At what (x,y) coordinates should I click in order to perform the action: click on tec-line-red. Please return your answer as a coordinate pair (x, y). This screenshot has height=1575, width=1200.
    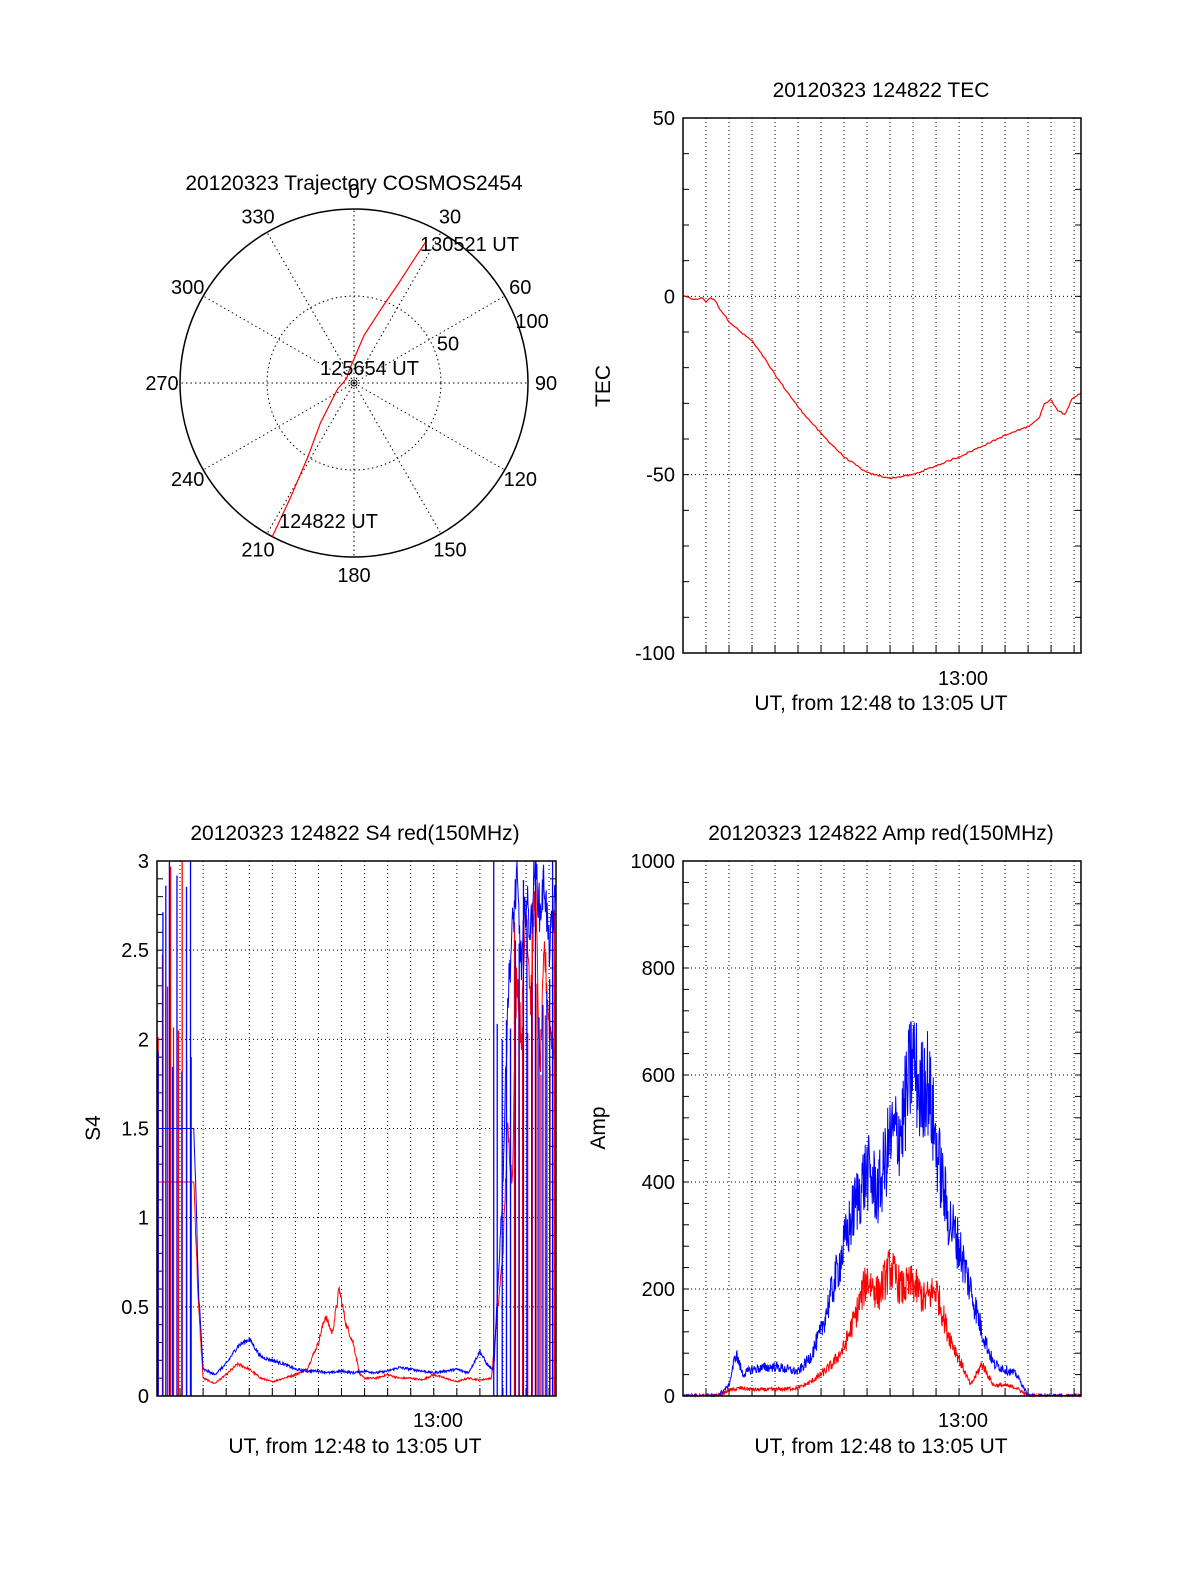
    Looking at the image, I should click on (882, 387).